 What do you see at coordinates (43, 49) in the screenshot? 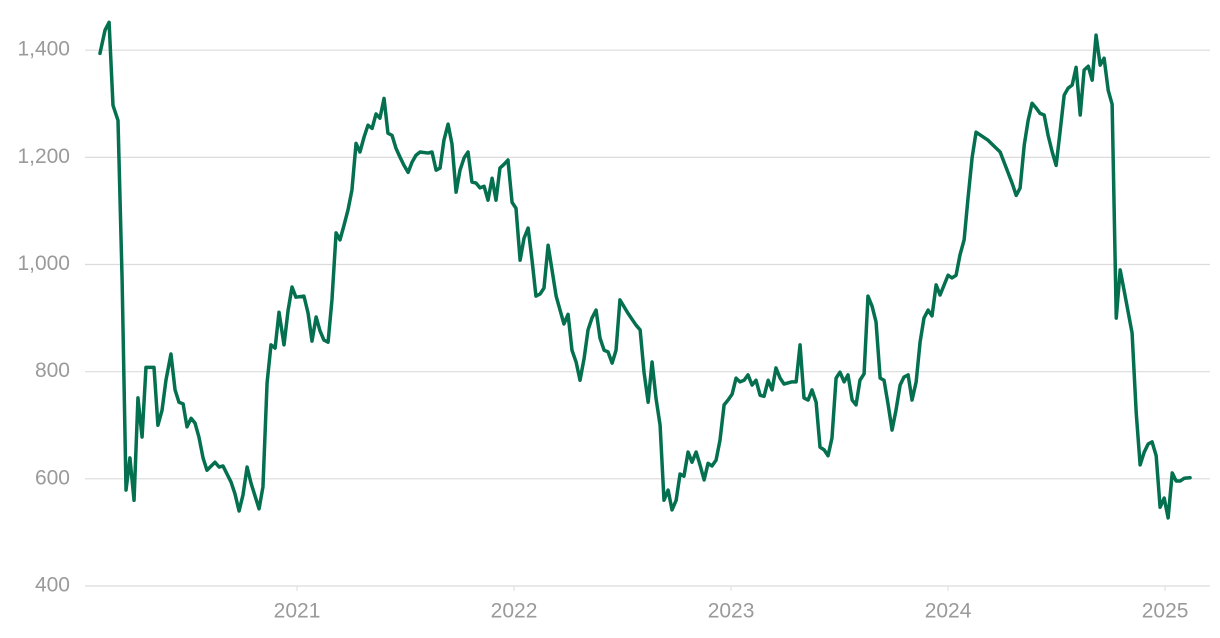
I see `y-tick-label: 1,400` at bounding box center [43, 49].